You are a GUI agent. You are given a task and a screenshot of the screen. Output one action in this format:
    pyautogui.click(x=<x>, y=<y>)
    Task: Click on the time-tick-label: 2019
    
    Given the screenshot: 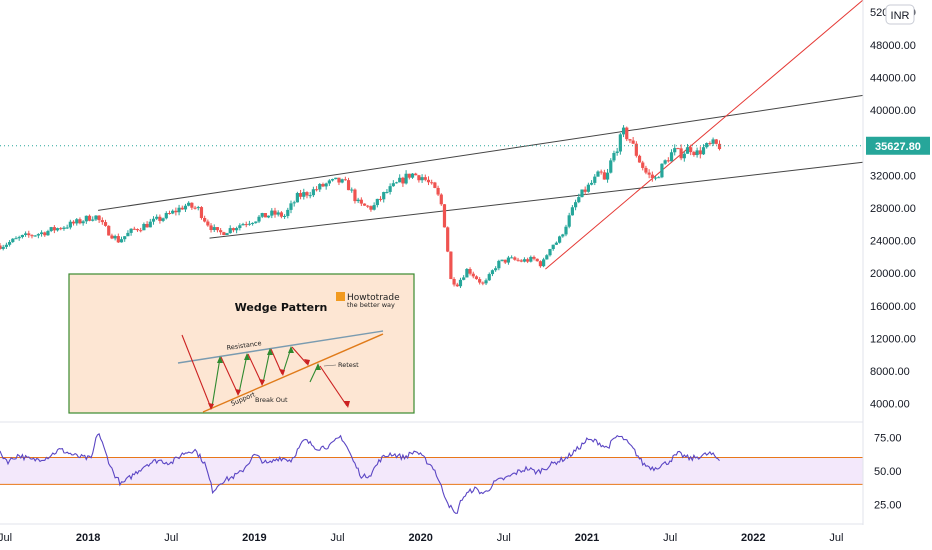 What is the action you would take?
    pyautogui.click(x=254, y=538)
    